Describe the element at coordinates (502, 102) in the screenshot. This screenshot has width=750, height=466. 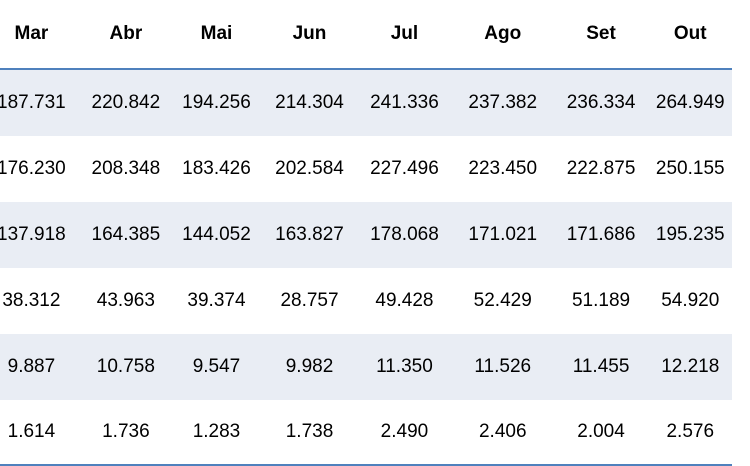
I see `table-cell: 237.382` at that location.